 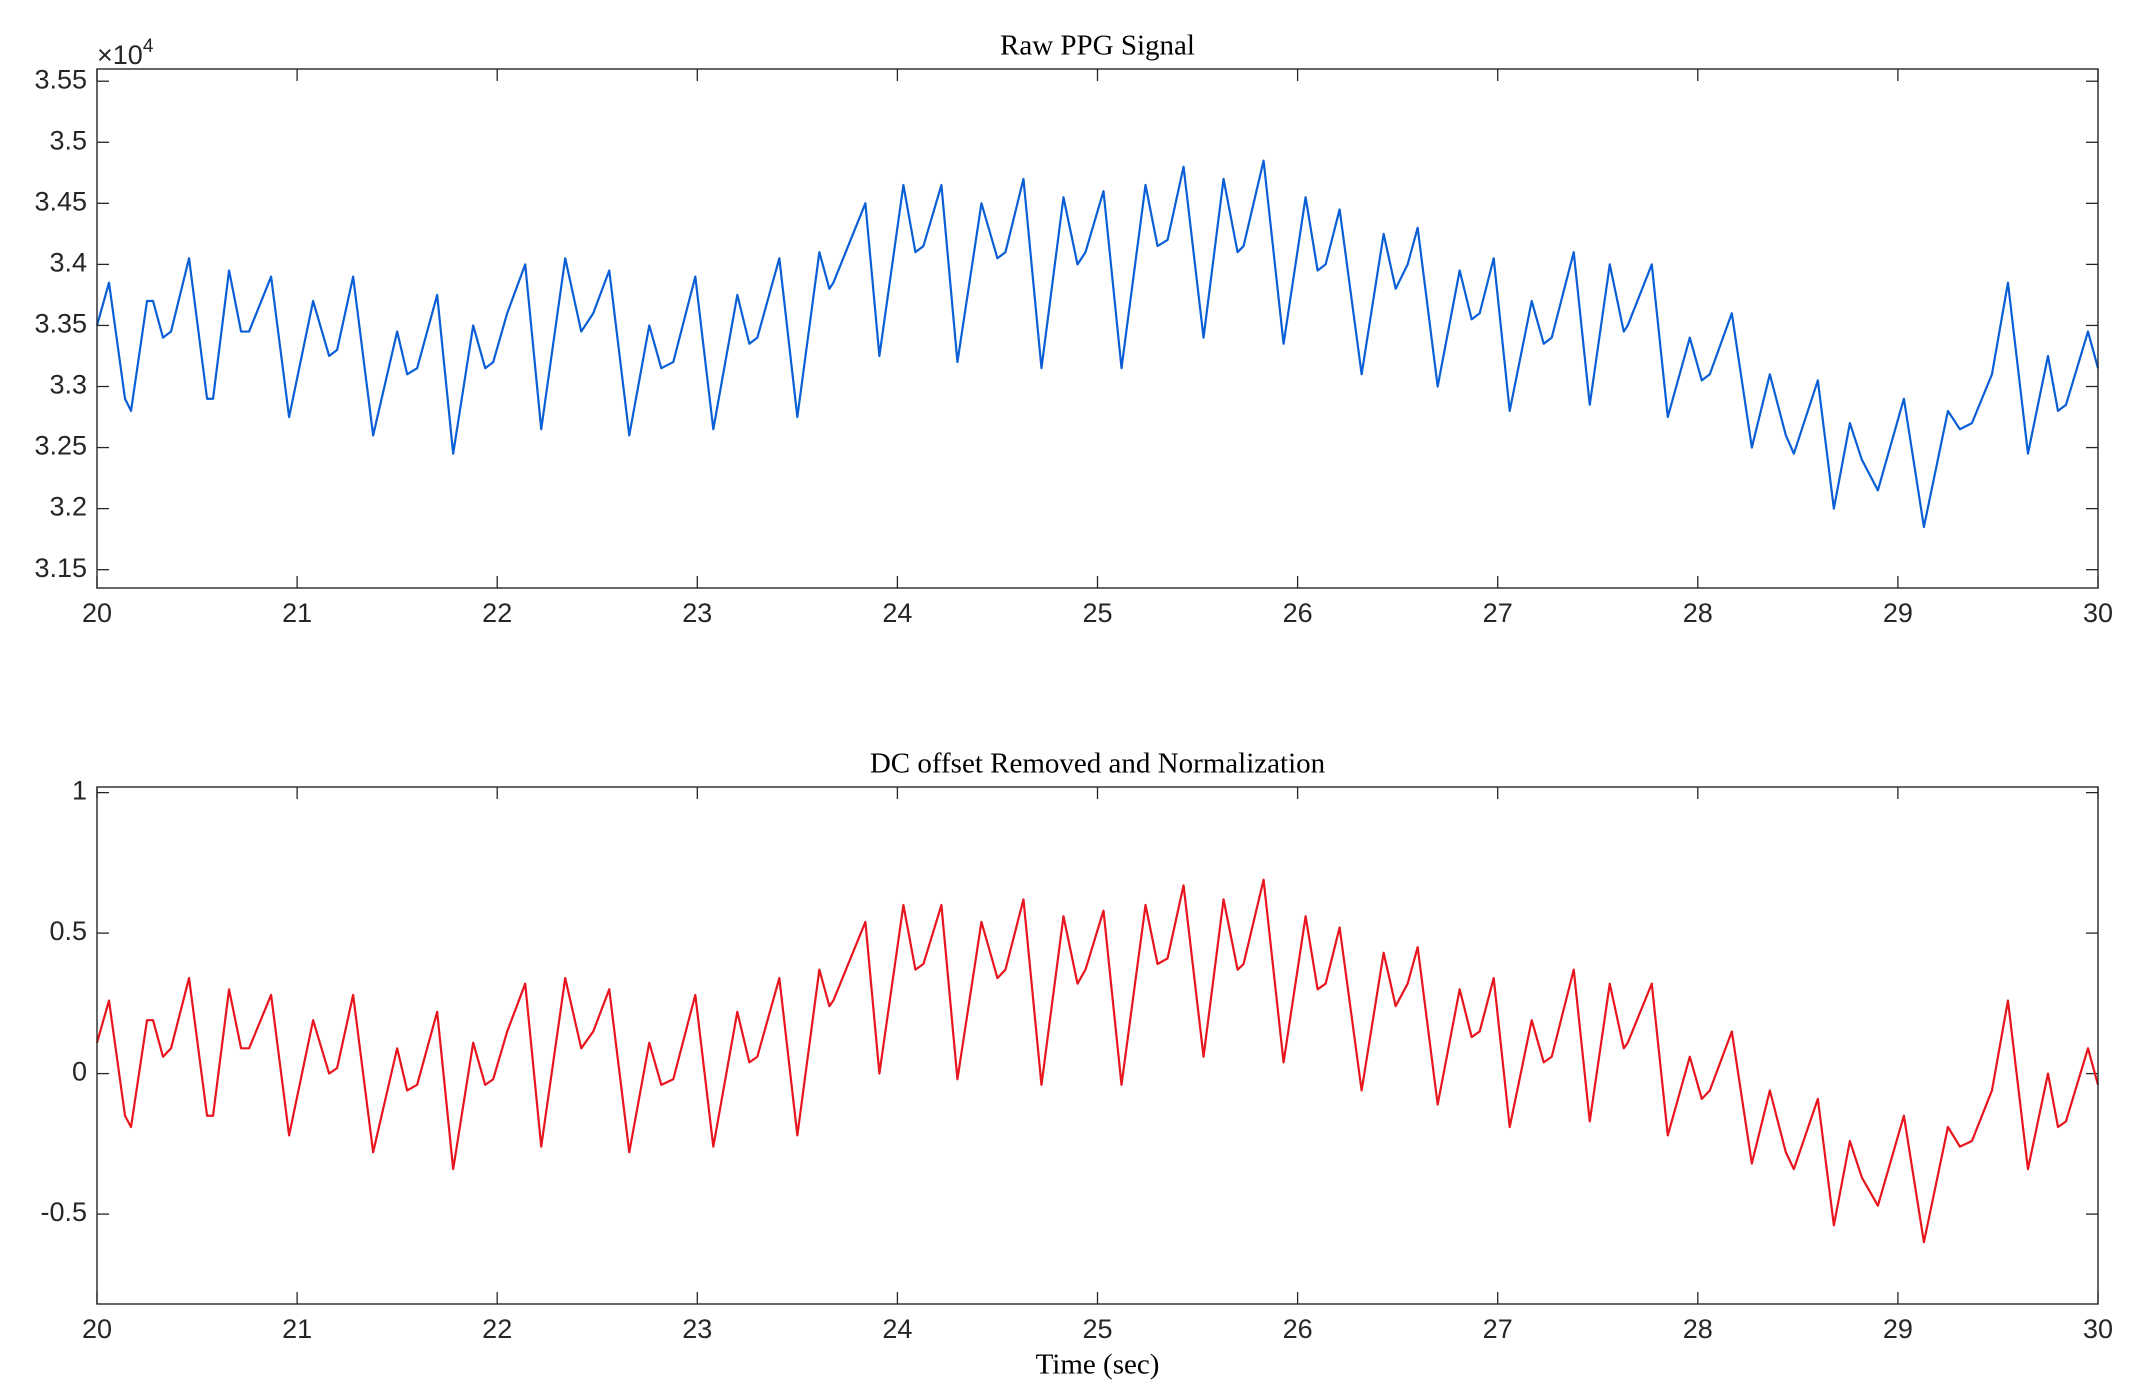 What do you see at coordinates (60, 324) in the screenshot?
I see `y-tick-label: 3.35` at bounding box center [60, 324].